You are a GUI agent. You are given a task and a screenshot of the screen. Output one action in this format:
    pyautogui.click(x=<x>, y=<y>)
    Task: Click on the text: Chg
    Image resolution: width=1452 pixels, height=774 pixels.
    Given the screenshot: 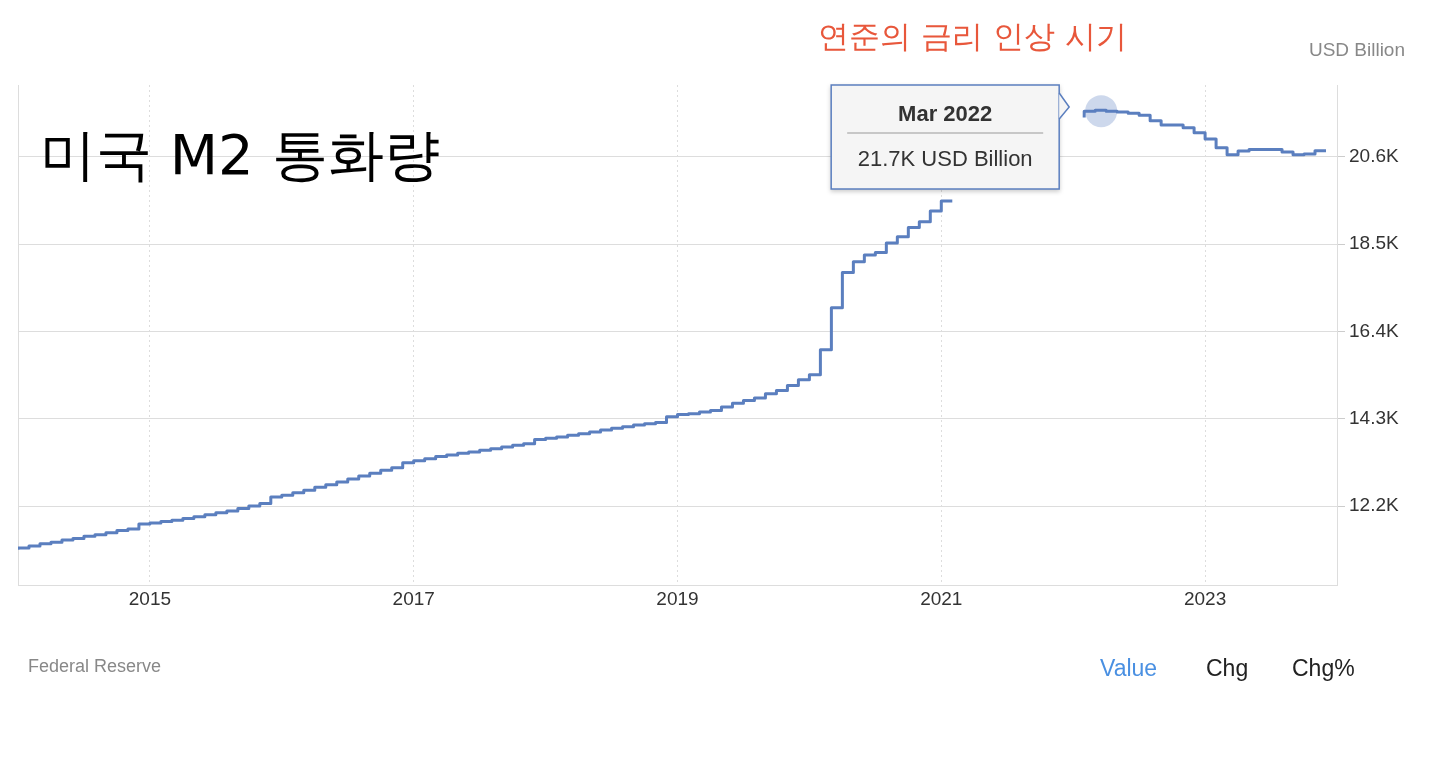 What is the action you would take?
    pyautogui.click(x=1227, y=668)
    